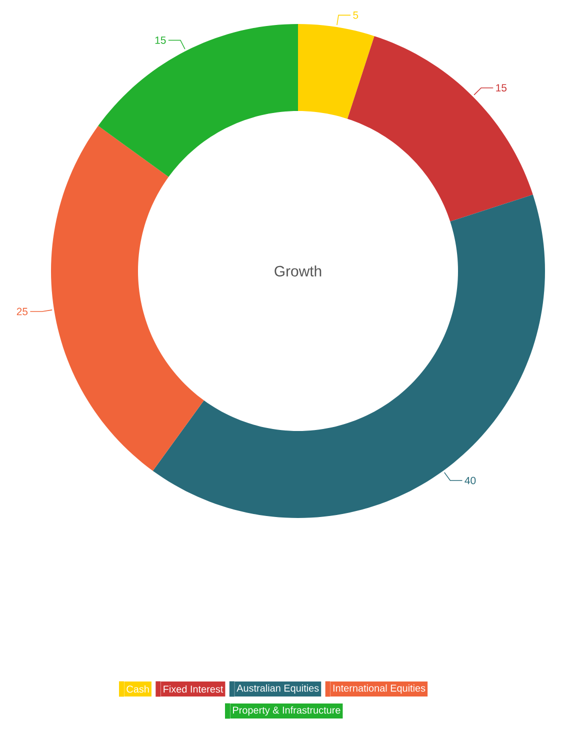 The width and height of the screenshot is (585, 732). Describe the element at coordinates (379, 689) in the screenshot. I see `legend-label: International Equities` at that location.